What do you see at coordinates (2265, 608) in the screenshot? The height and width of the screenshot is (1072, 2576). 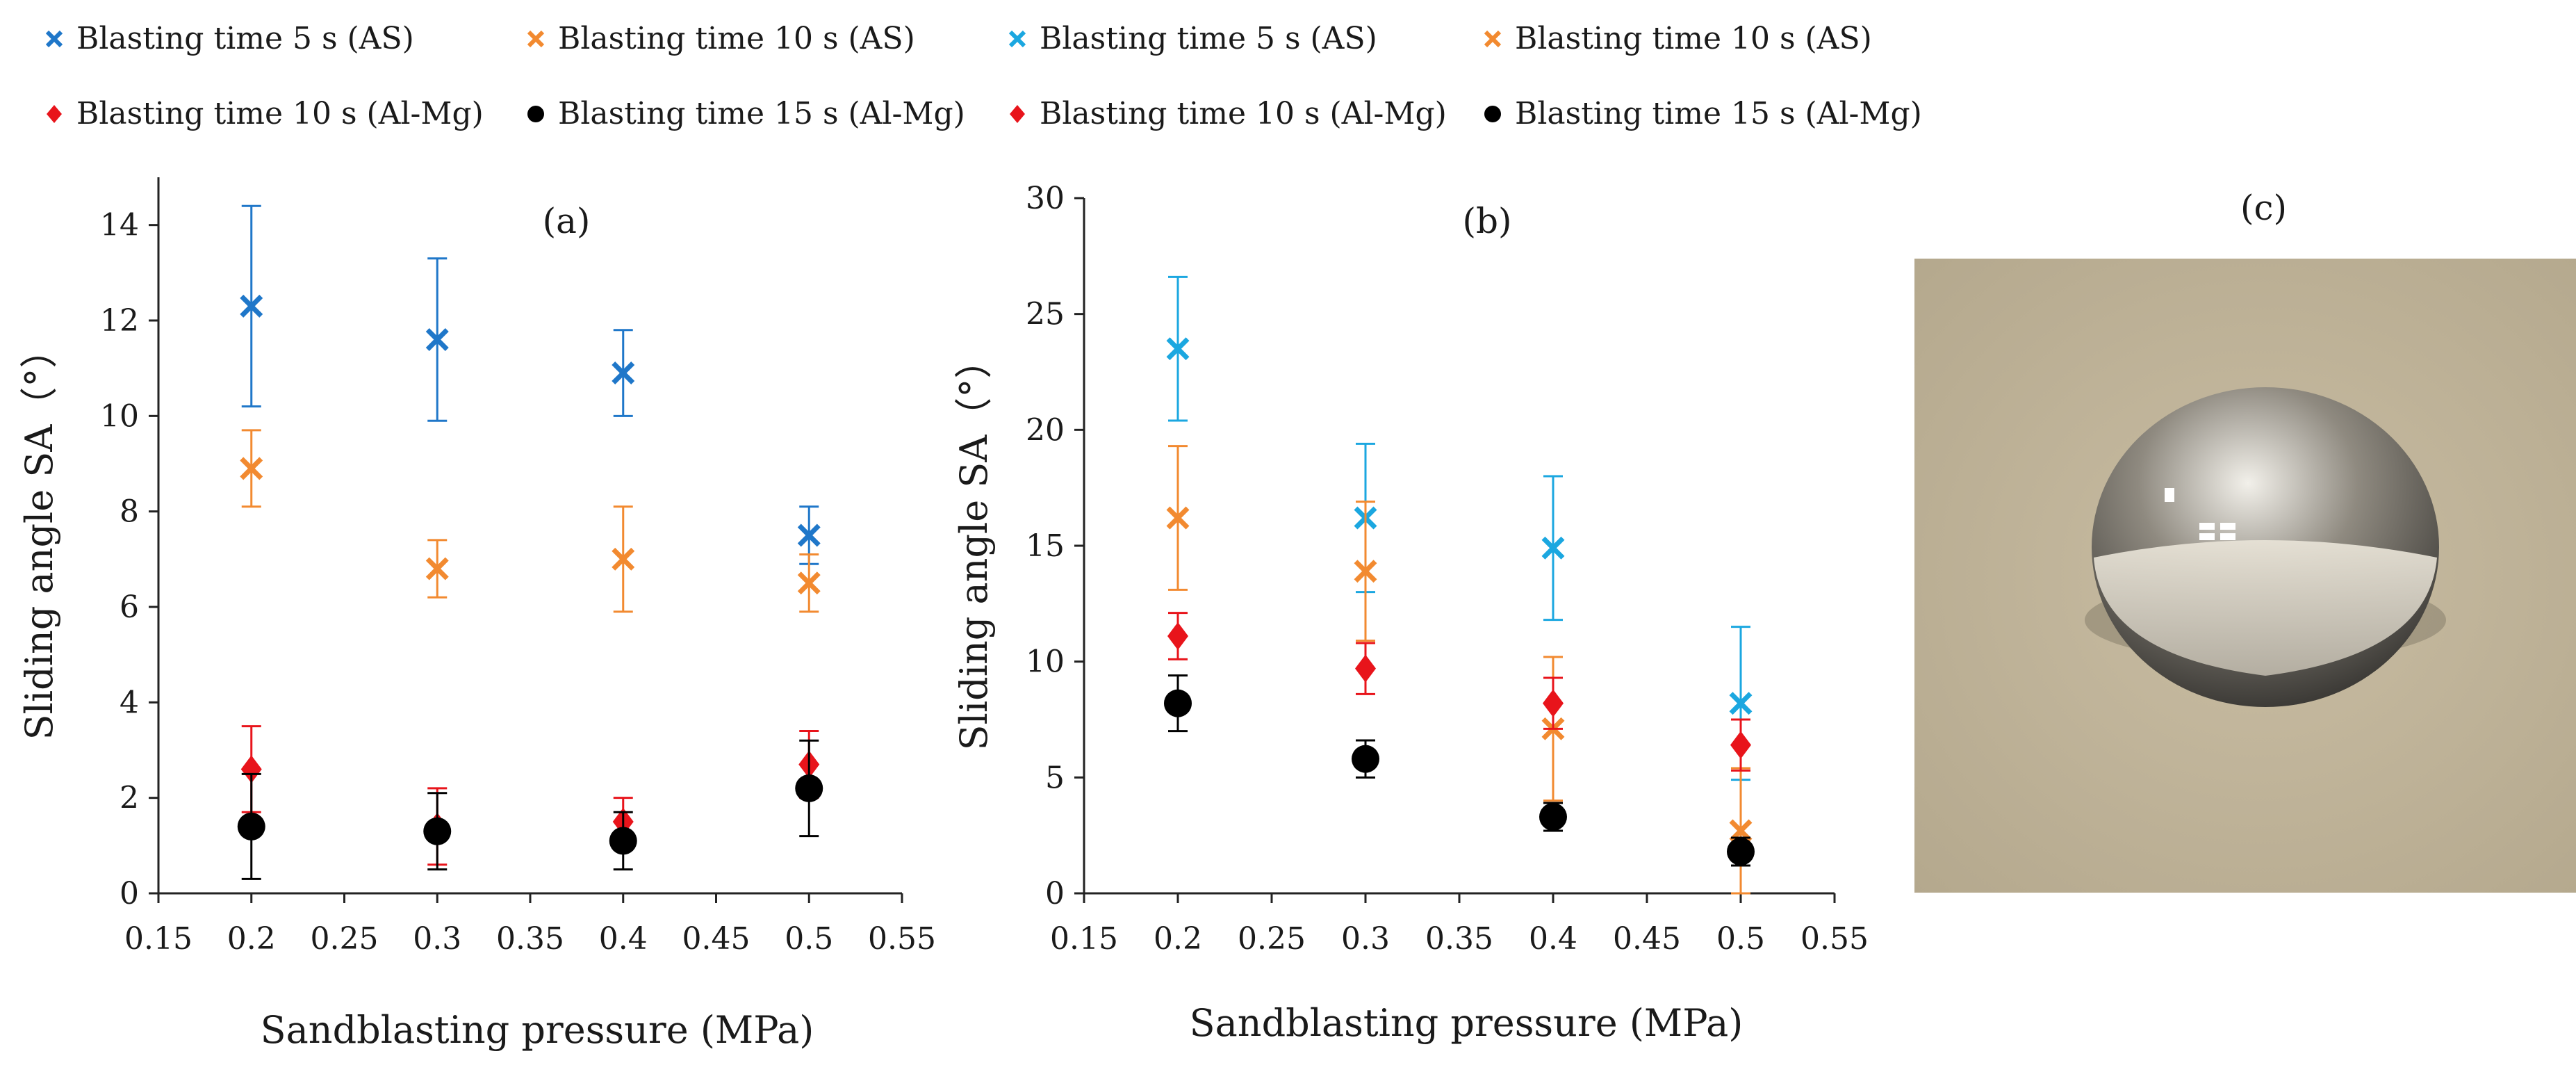 I see `droplet-lower-reflection` at bounding box center [2265, 608].